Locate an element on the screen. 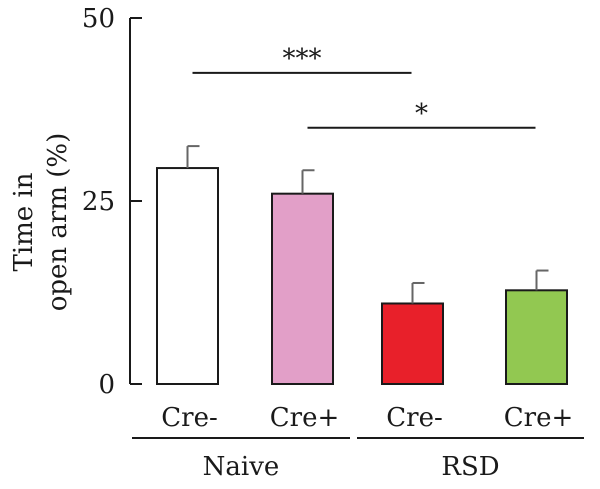  category-labels: Cre- Cre+ Cre- Cre+ is located at coordinates (367, 418).